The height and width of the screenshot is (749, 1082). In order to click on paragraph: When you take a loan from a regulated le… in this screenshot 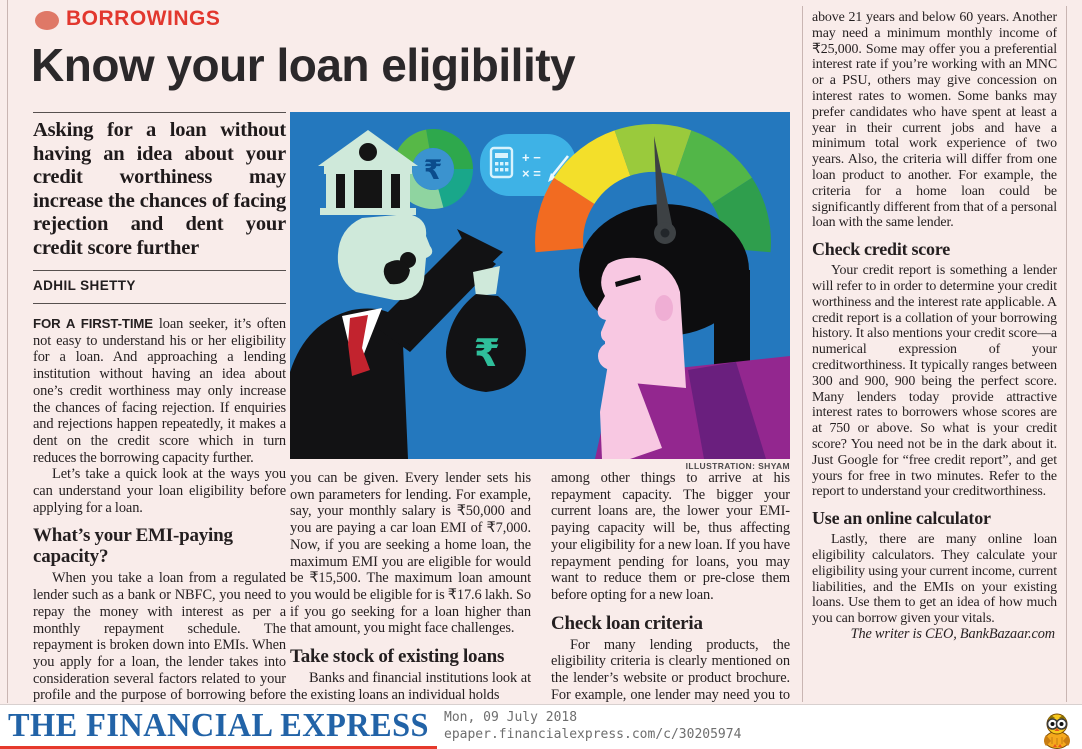, I will do `click(159, 638)`.